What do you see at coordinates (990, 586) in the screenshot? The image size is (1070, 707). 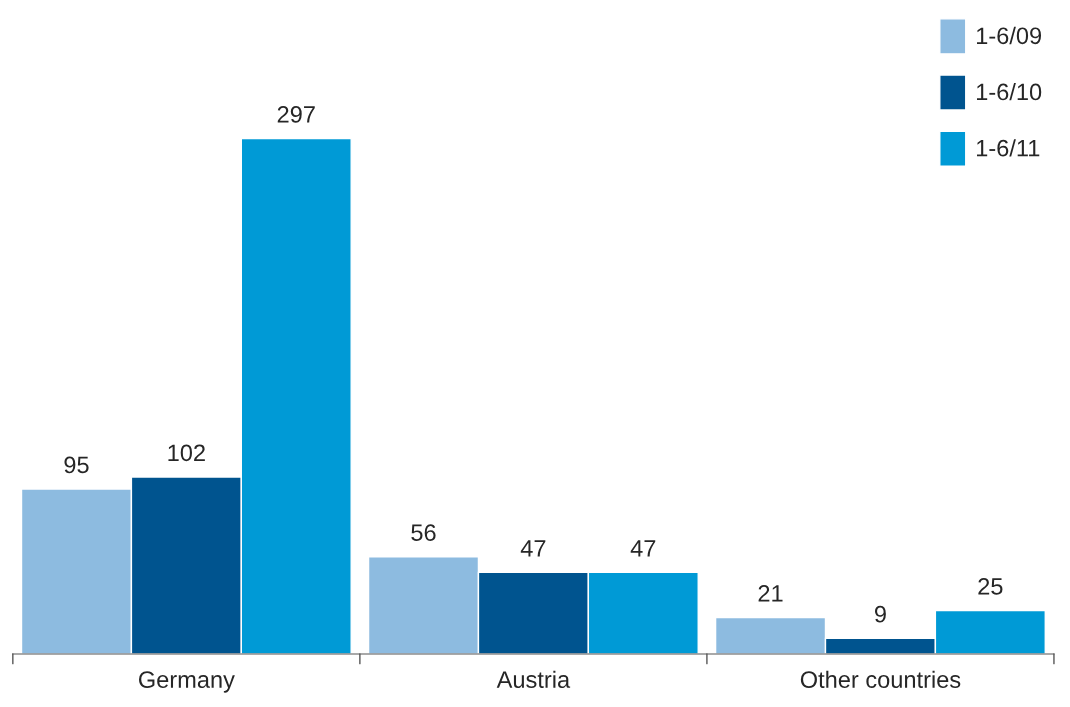 I see `data-label: 25` at bounding box center [990, 586].